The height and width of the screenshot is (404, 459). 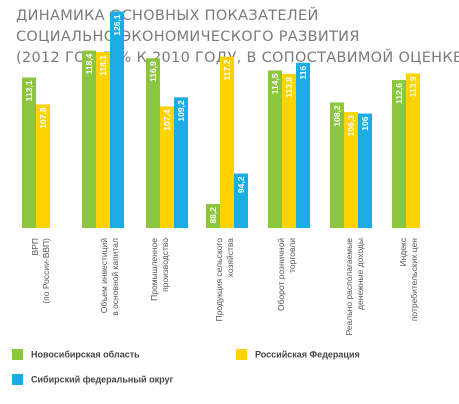 I want to click on category-label-1-0: Объем инвестиций, so click(x=104, y=276).